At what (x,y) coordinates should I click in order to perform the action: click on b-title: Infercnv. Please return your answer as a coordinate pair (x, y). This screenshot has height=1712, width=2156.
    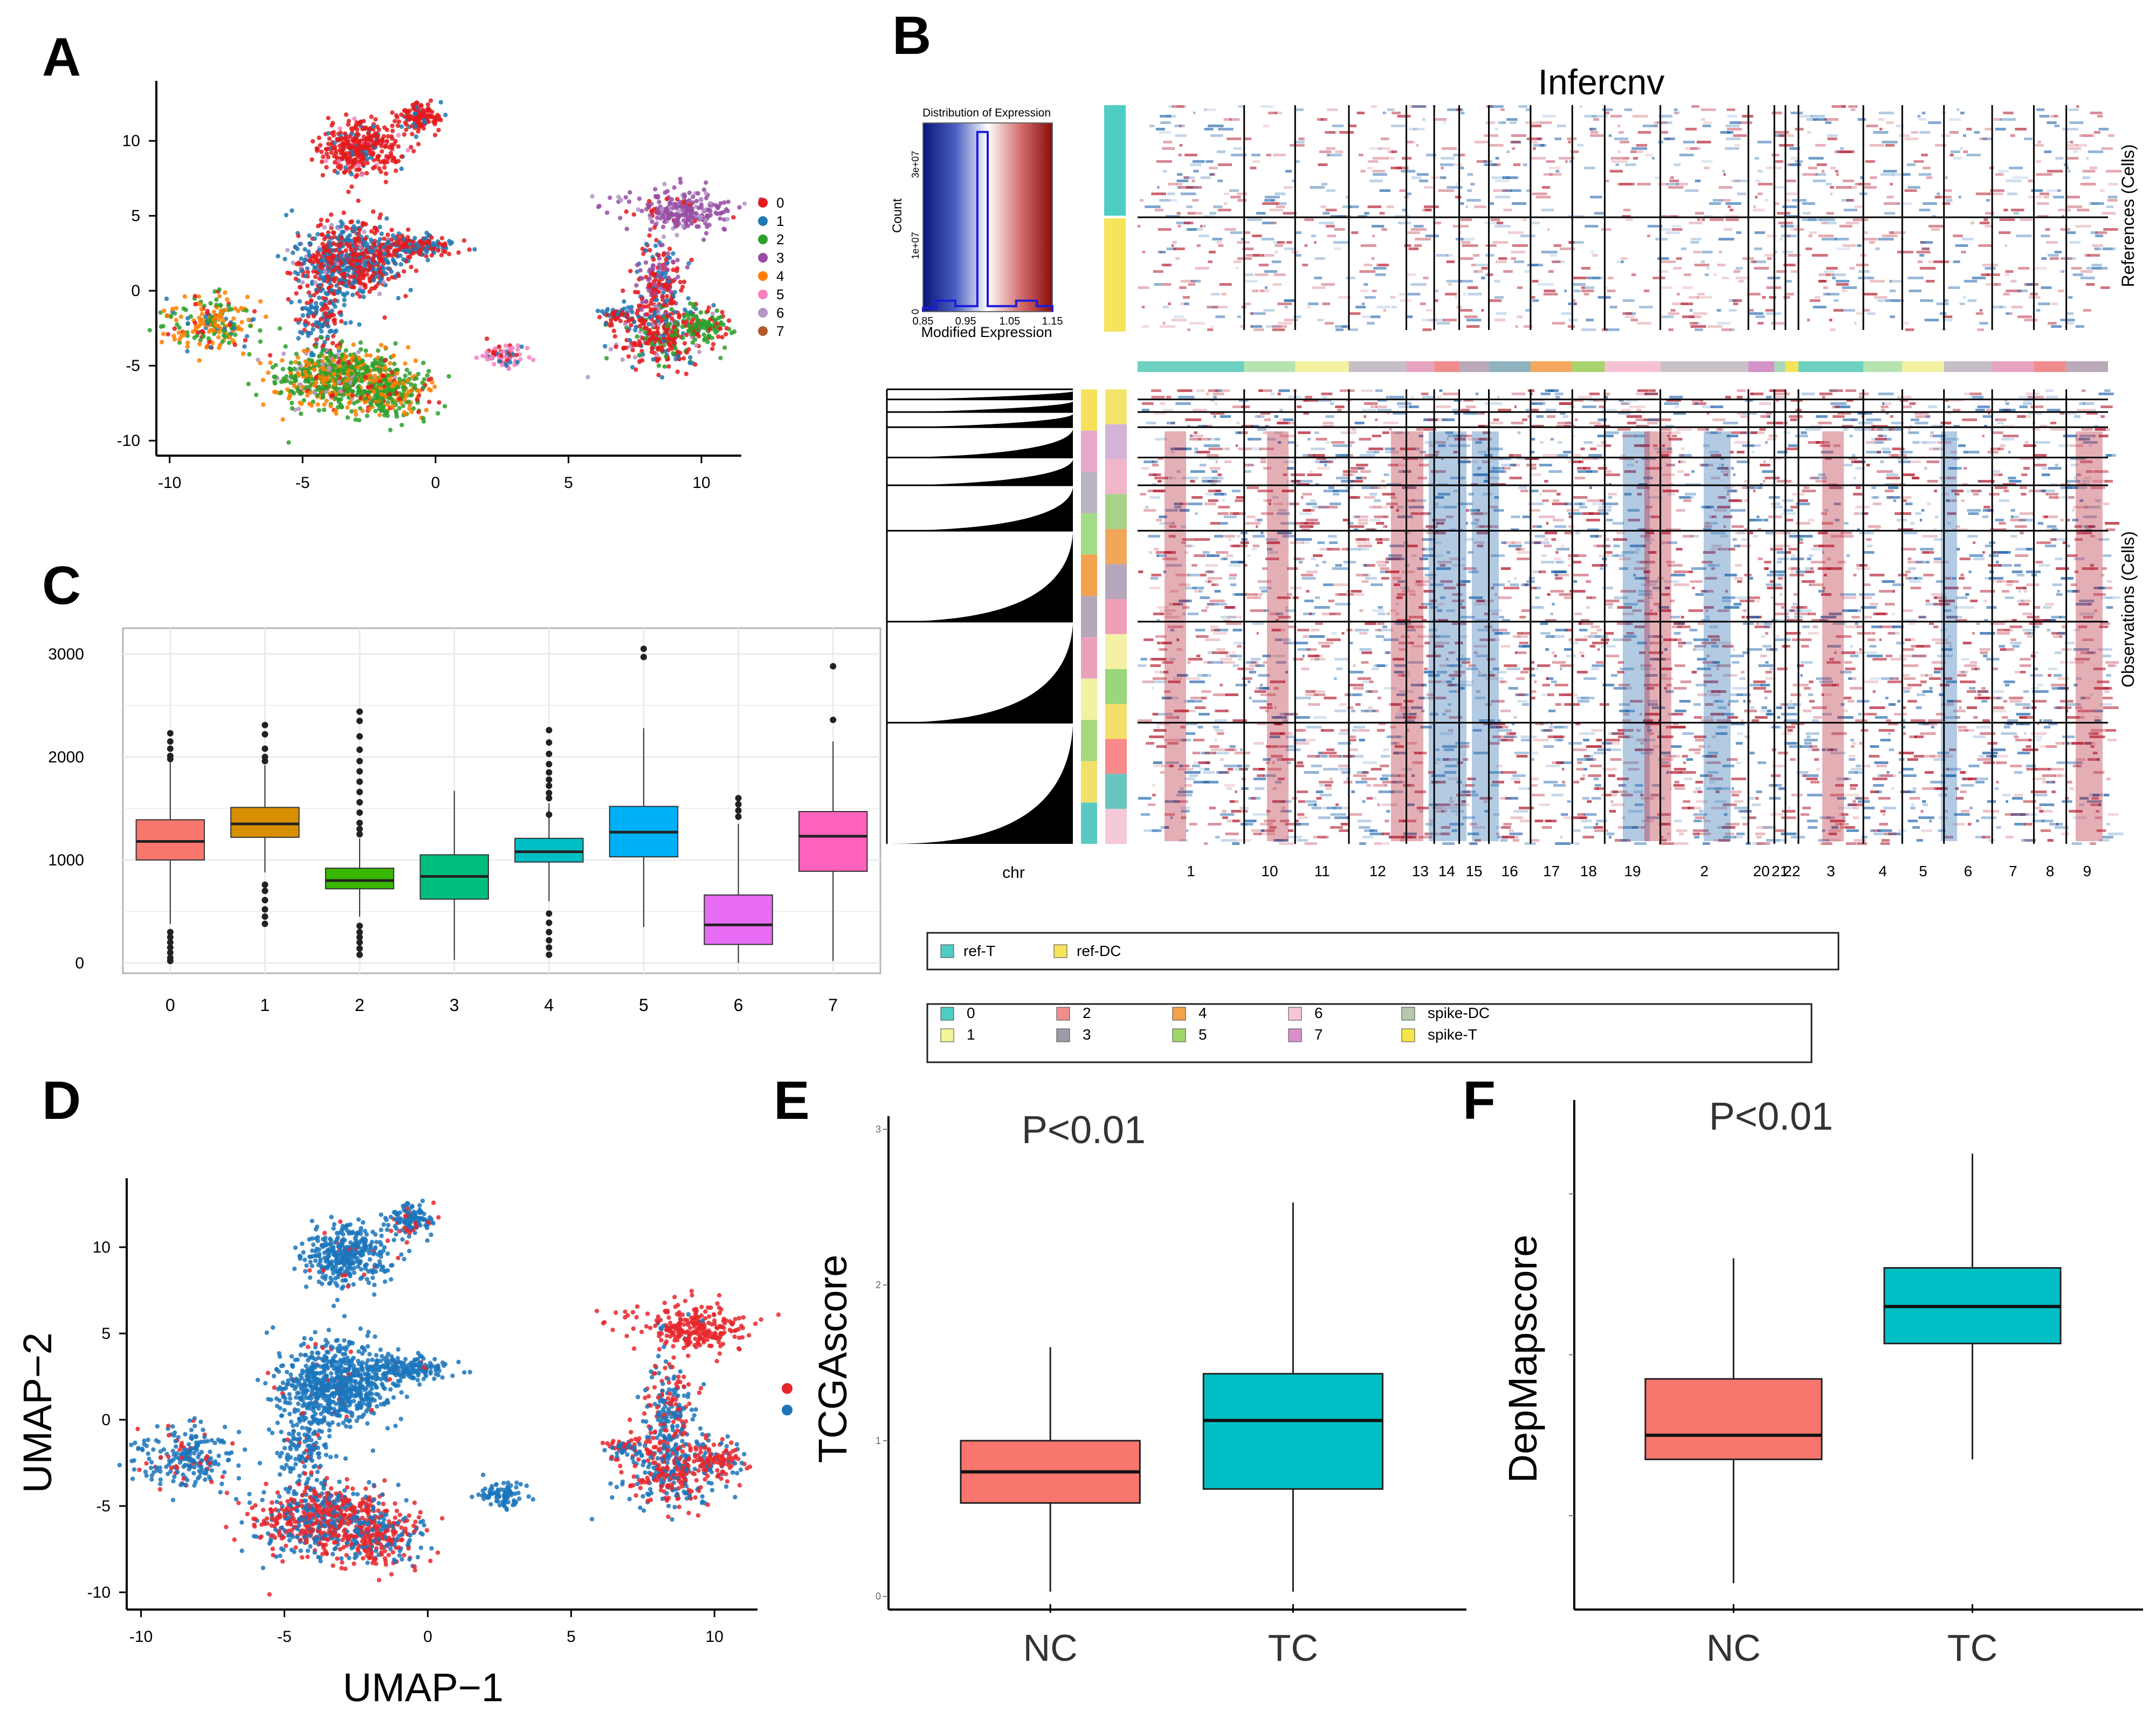
    Looking at the image, I should click on (1601, 82).